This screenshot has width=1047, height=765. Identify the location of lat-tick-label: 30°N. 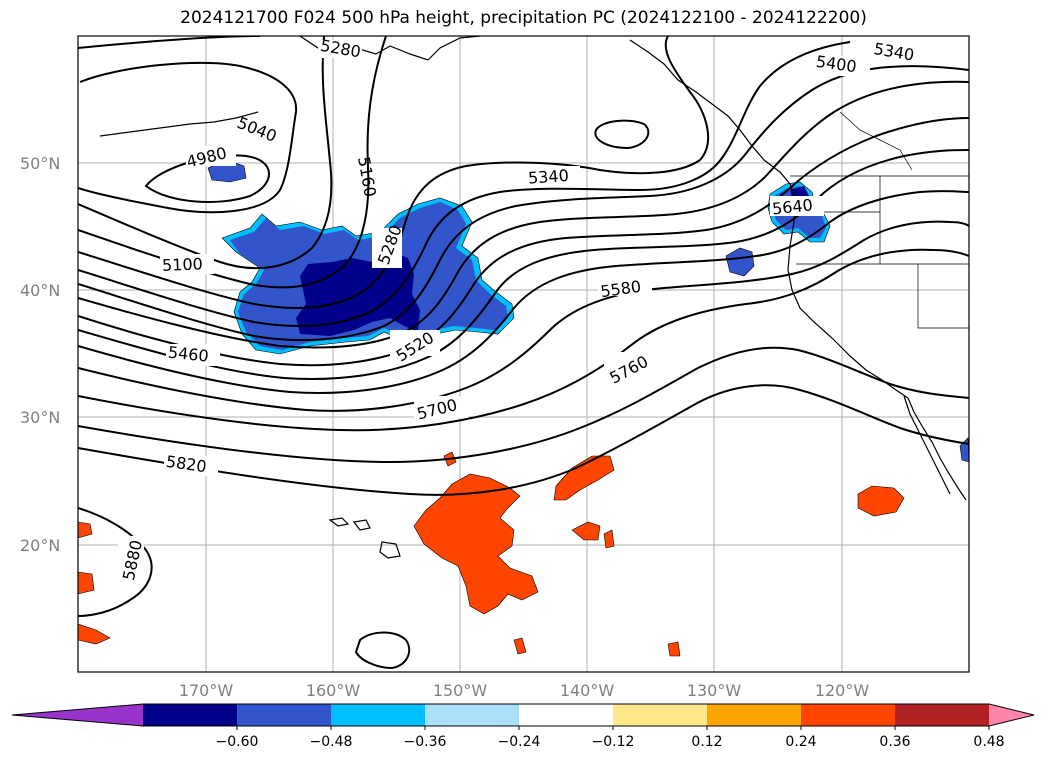
(40, 417).